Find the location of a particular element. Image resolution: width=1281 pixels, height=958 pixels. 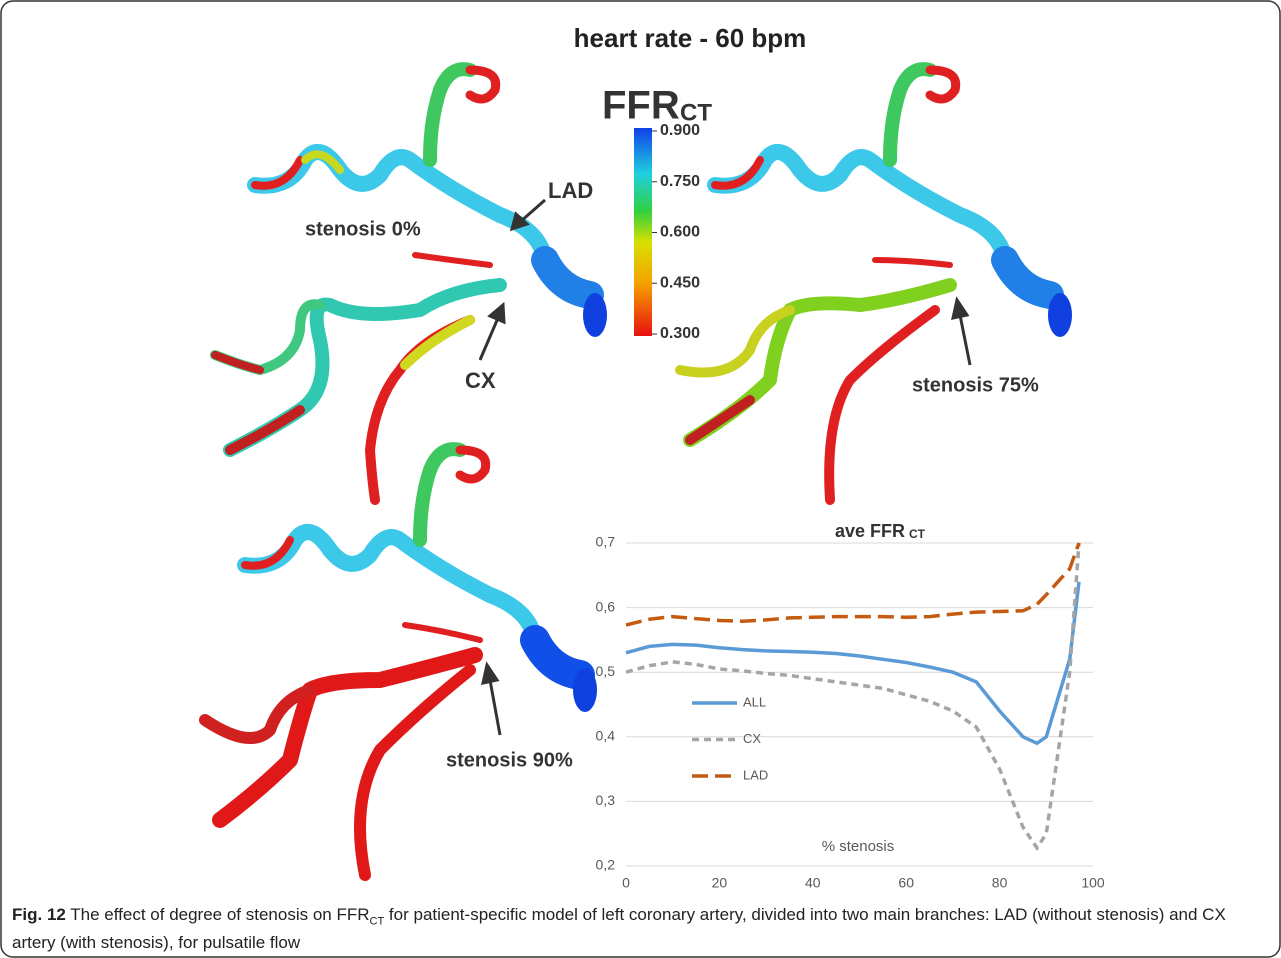

chart-title: ave FFR is located at coordinates (870, 531).